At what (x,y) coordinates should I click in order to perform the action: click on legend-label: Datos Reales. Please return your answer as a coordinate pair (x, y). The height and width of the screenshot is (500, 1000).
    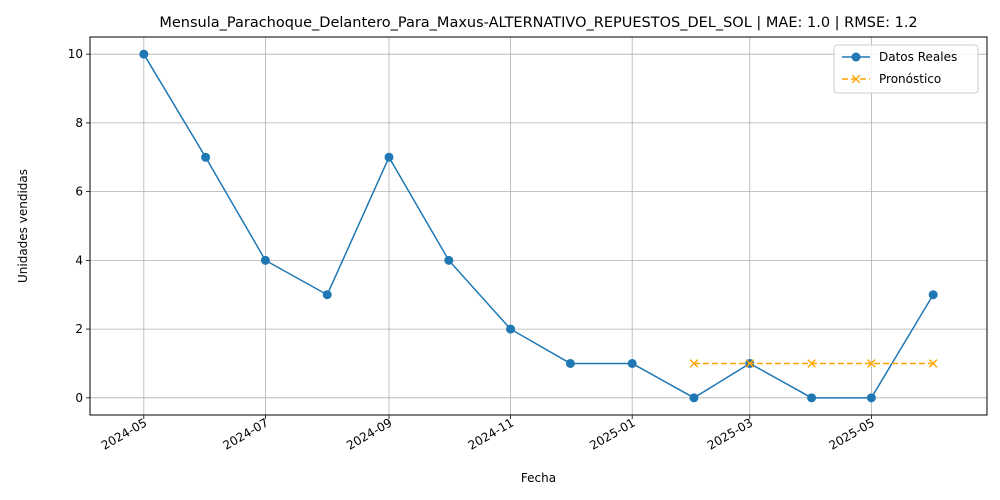
    Looking at the image, I should click on (918, 57).